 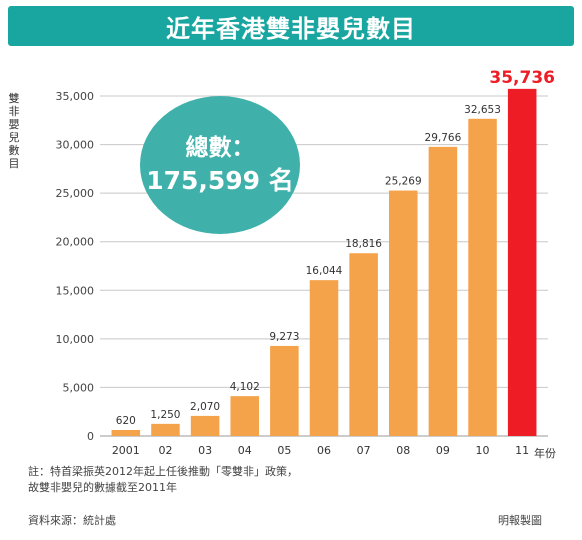 I want to click on data-label: 4,102, so click(x=245, y=387).